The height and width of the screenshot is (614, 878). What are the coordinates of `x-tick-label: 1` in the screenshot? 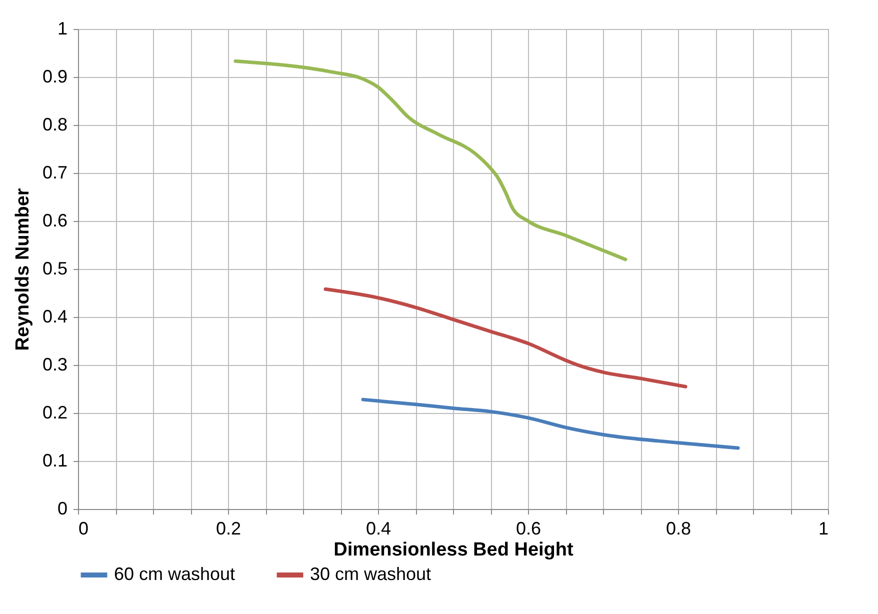 It's located at (823, 528).